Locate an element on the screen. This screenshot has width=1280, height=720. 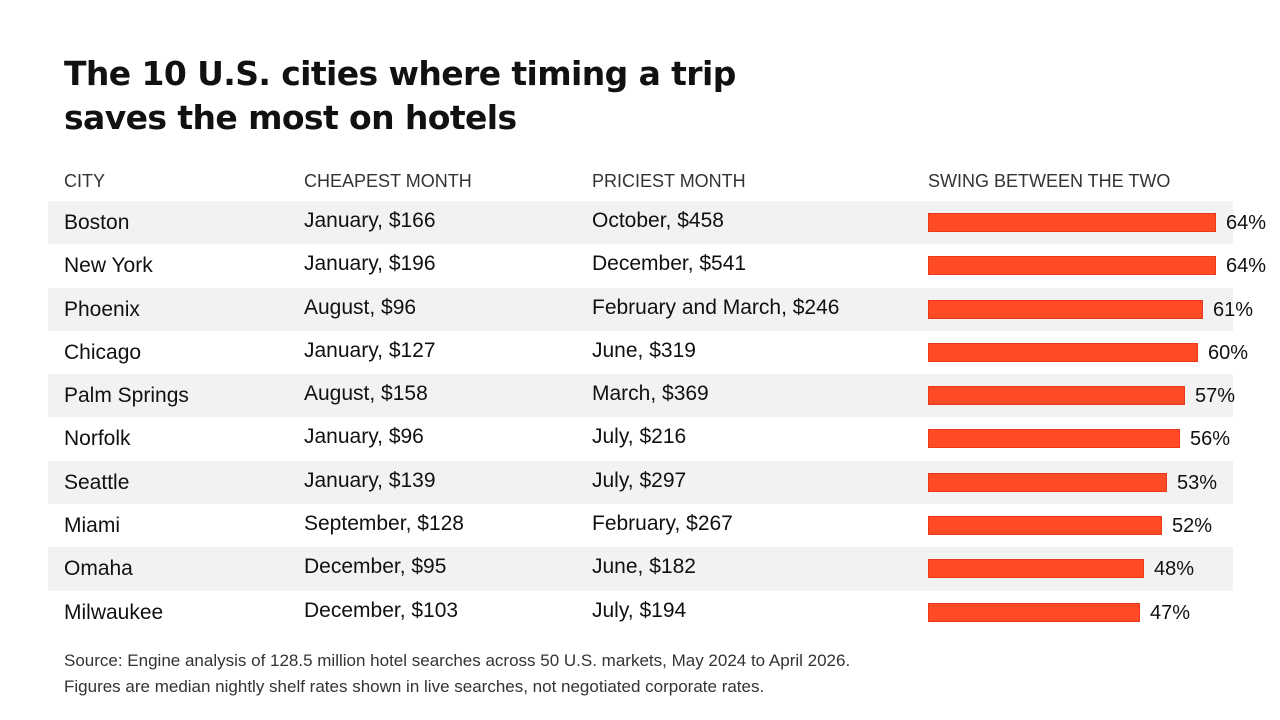
cheapest-month-value: January, $127 is located at coordinates (370, 350).